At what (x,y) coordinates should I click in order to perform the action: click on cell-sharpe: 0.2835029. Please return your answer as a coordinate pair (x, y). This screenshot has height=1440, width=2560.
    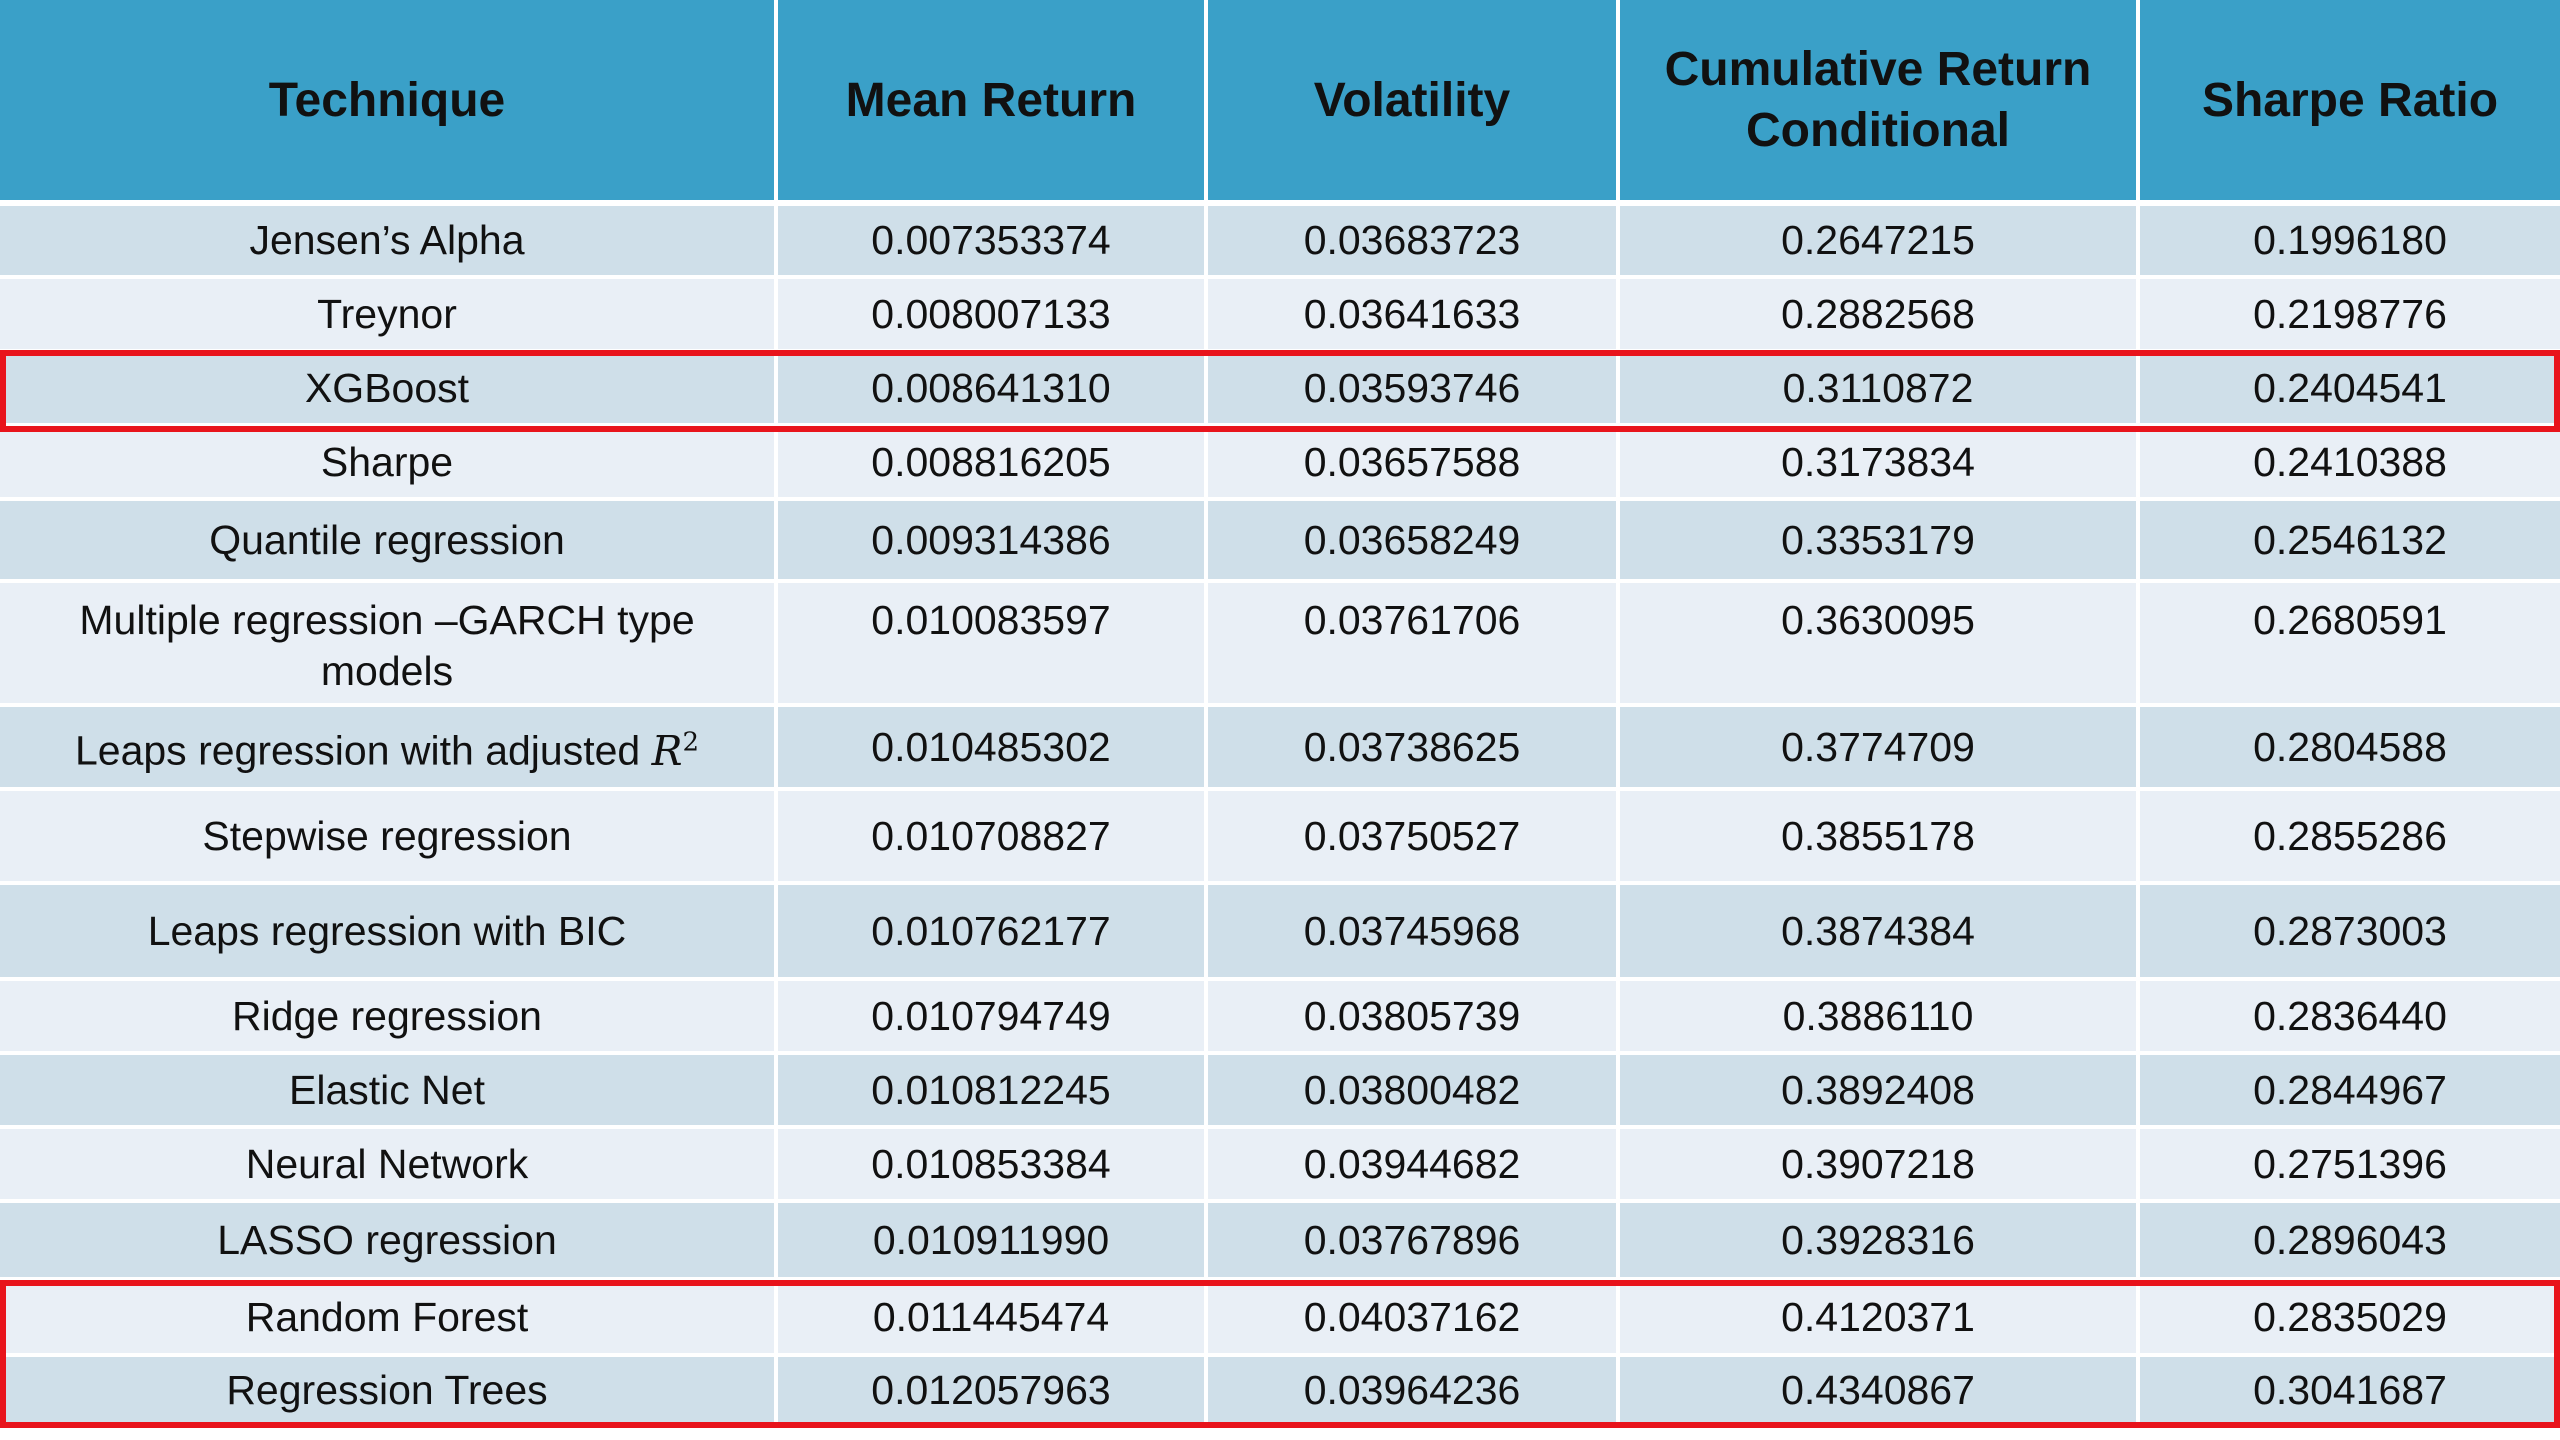
    Looking at the image, I should click on (2349, 1318).